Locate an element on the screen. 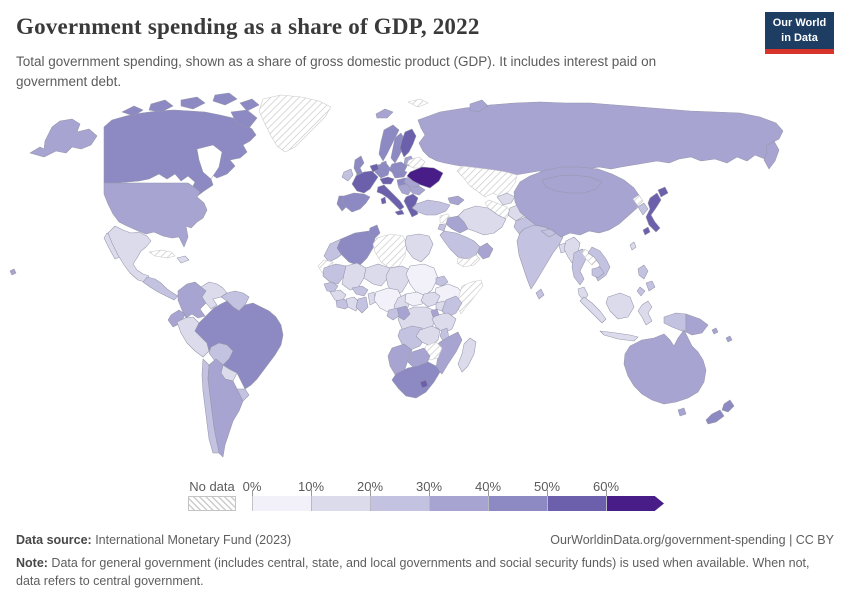 Image resolution: width=850 pixels, height=600 pixels. region-gabon is located at coordinates (393, 314).